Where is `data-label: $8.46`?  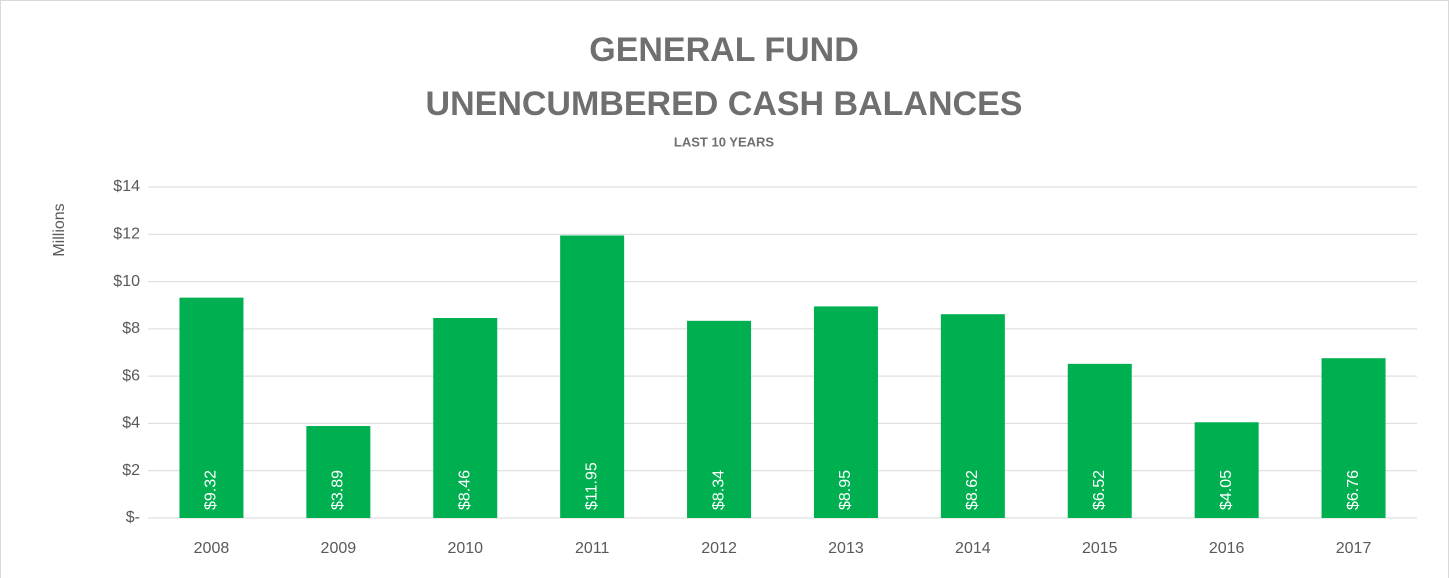 data-label: $8.46 is located at coordinates (464, 490).